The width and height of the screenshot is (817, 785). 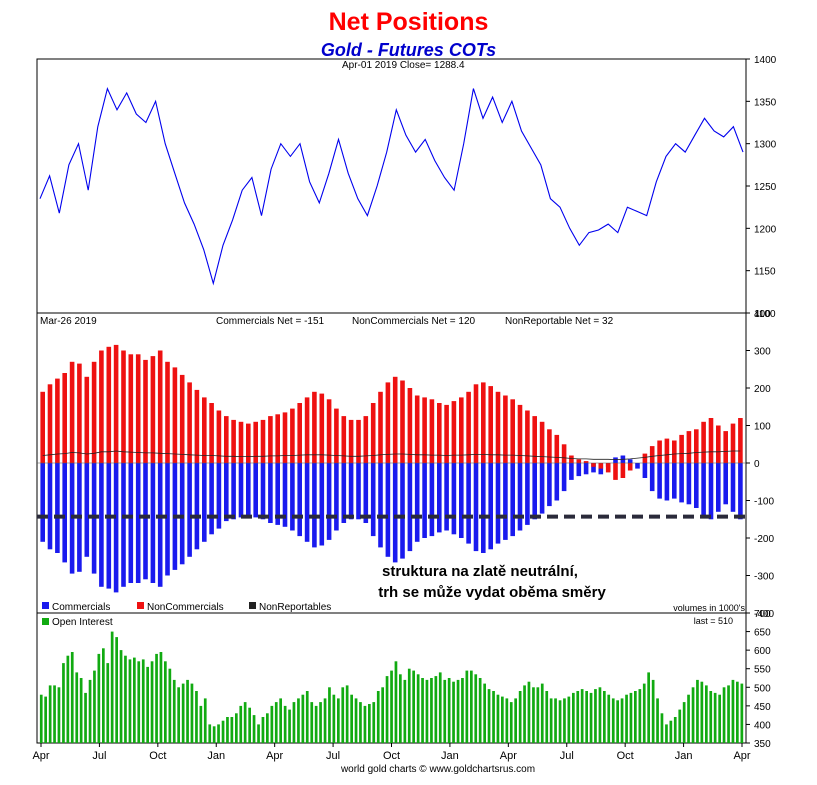 What do you see at coordinates (762, 744) in the screenshot?
I see `open-interest-ytick-label: 350` at bounding box center [762, 744].